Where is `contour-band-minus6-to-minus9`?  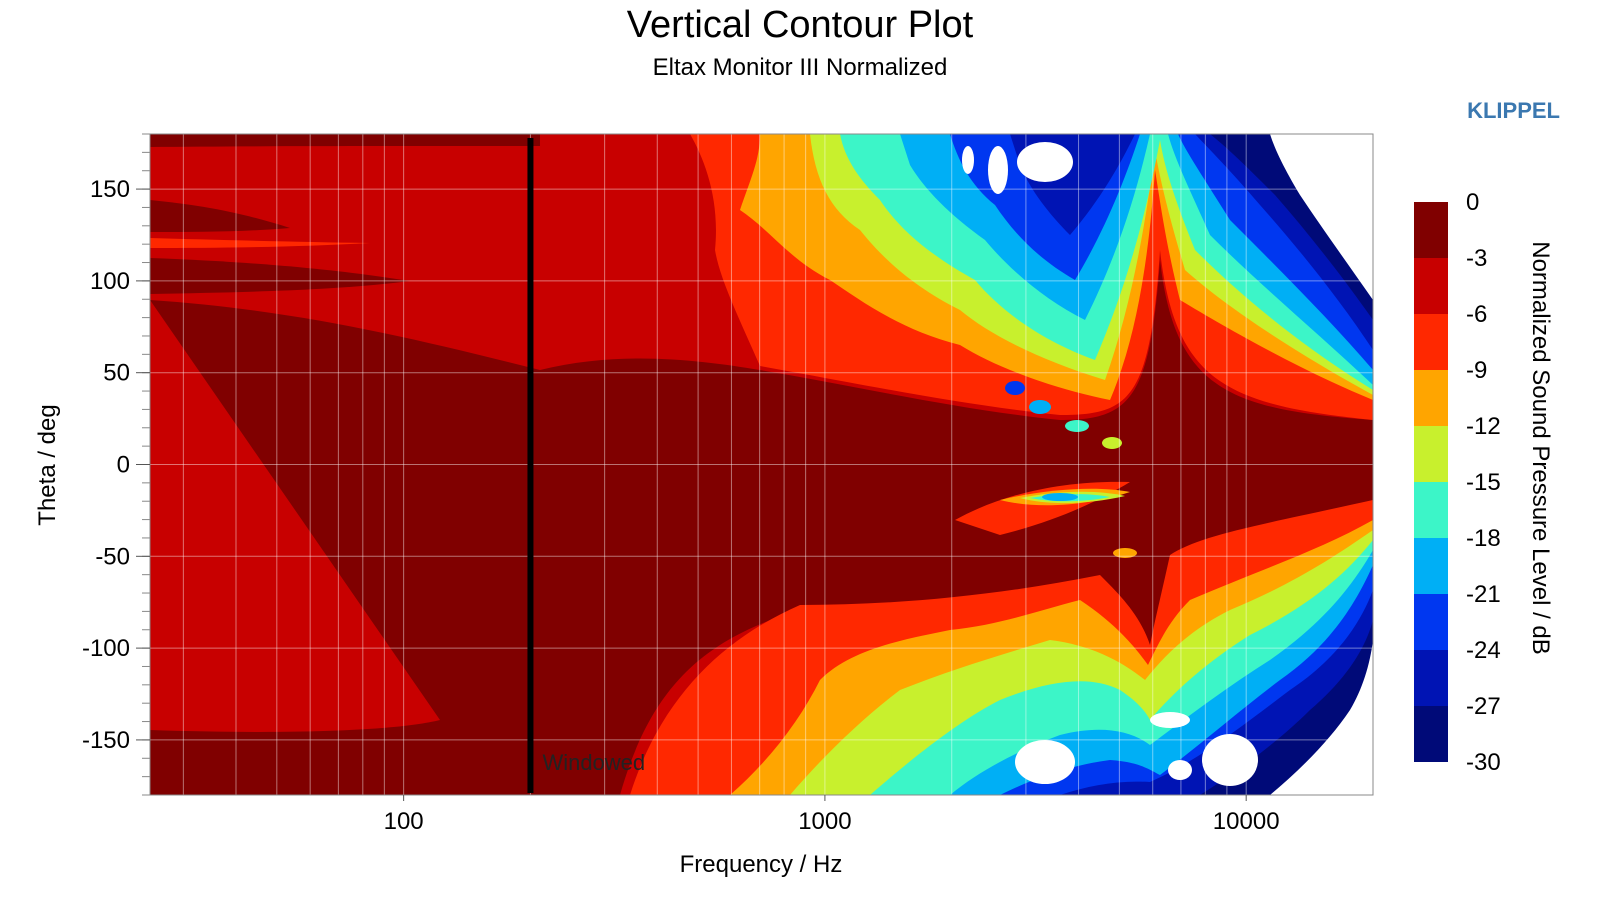 contour-band-minus6-to-minus9 is located at coordinates (260, 243).